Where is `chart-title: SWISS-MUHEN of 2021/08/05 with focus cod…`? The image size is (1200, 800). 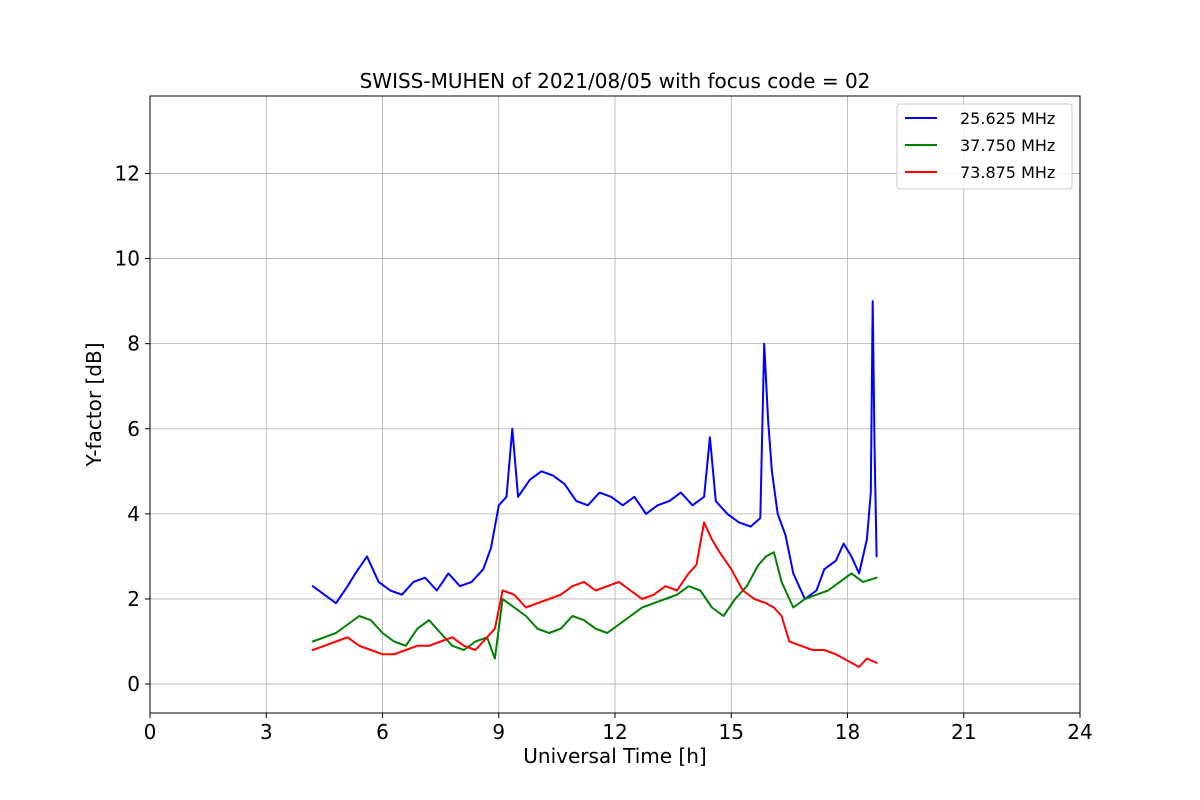
chart-title: SWISS-MUHEN of 2021/08/05 with focus cod… is located at coordinates (615, 81).